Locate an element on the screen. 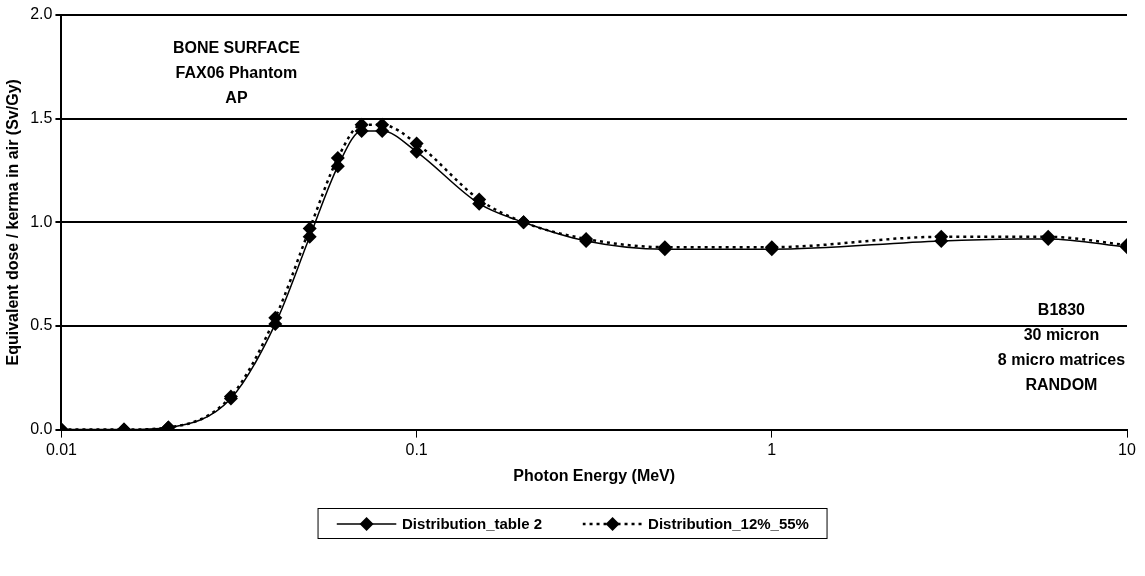 This screenshot has width=1145, height=576. y-tick-label: 1.0 is located at coordinates (41, 221).